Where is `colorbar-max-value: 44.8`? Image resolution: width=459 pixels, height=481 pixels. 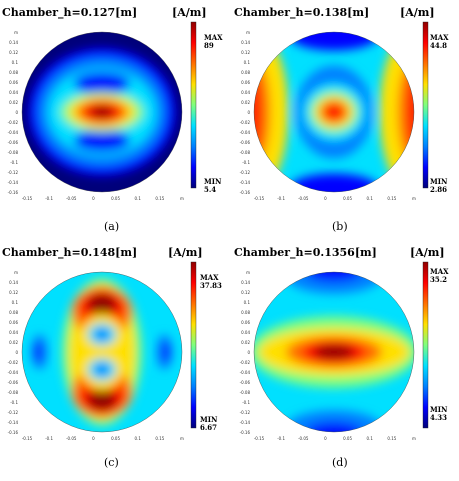
colorbar-max-value: 44.8 is located at coordinates (439, 45).